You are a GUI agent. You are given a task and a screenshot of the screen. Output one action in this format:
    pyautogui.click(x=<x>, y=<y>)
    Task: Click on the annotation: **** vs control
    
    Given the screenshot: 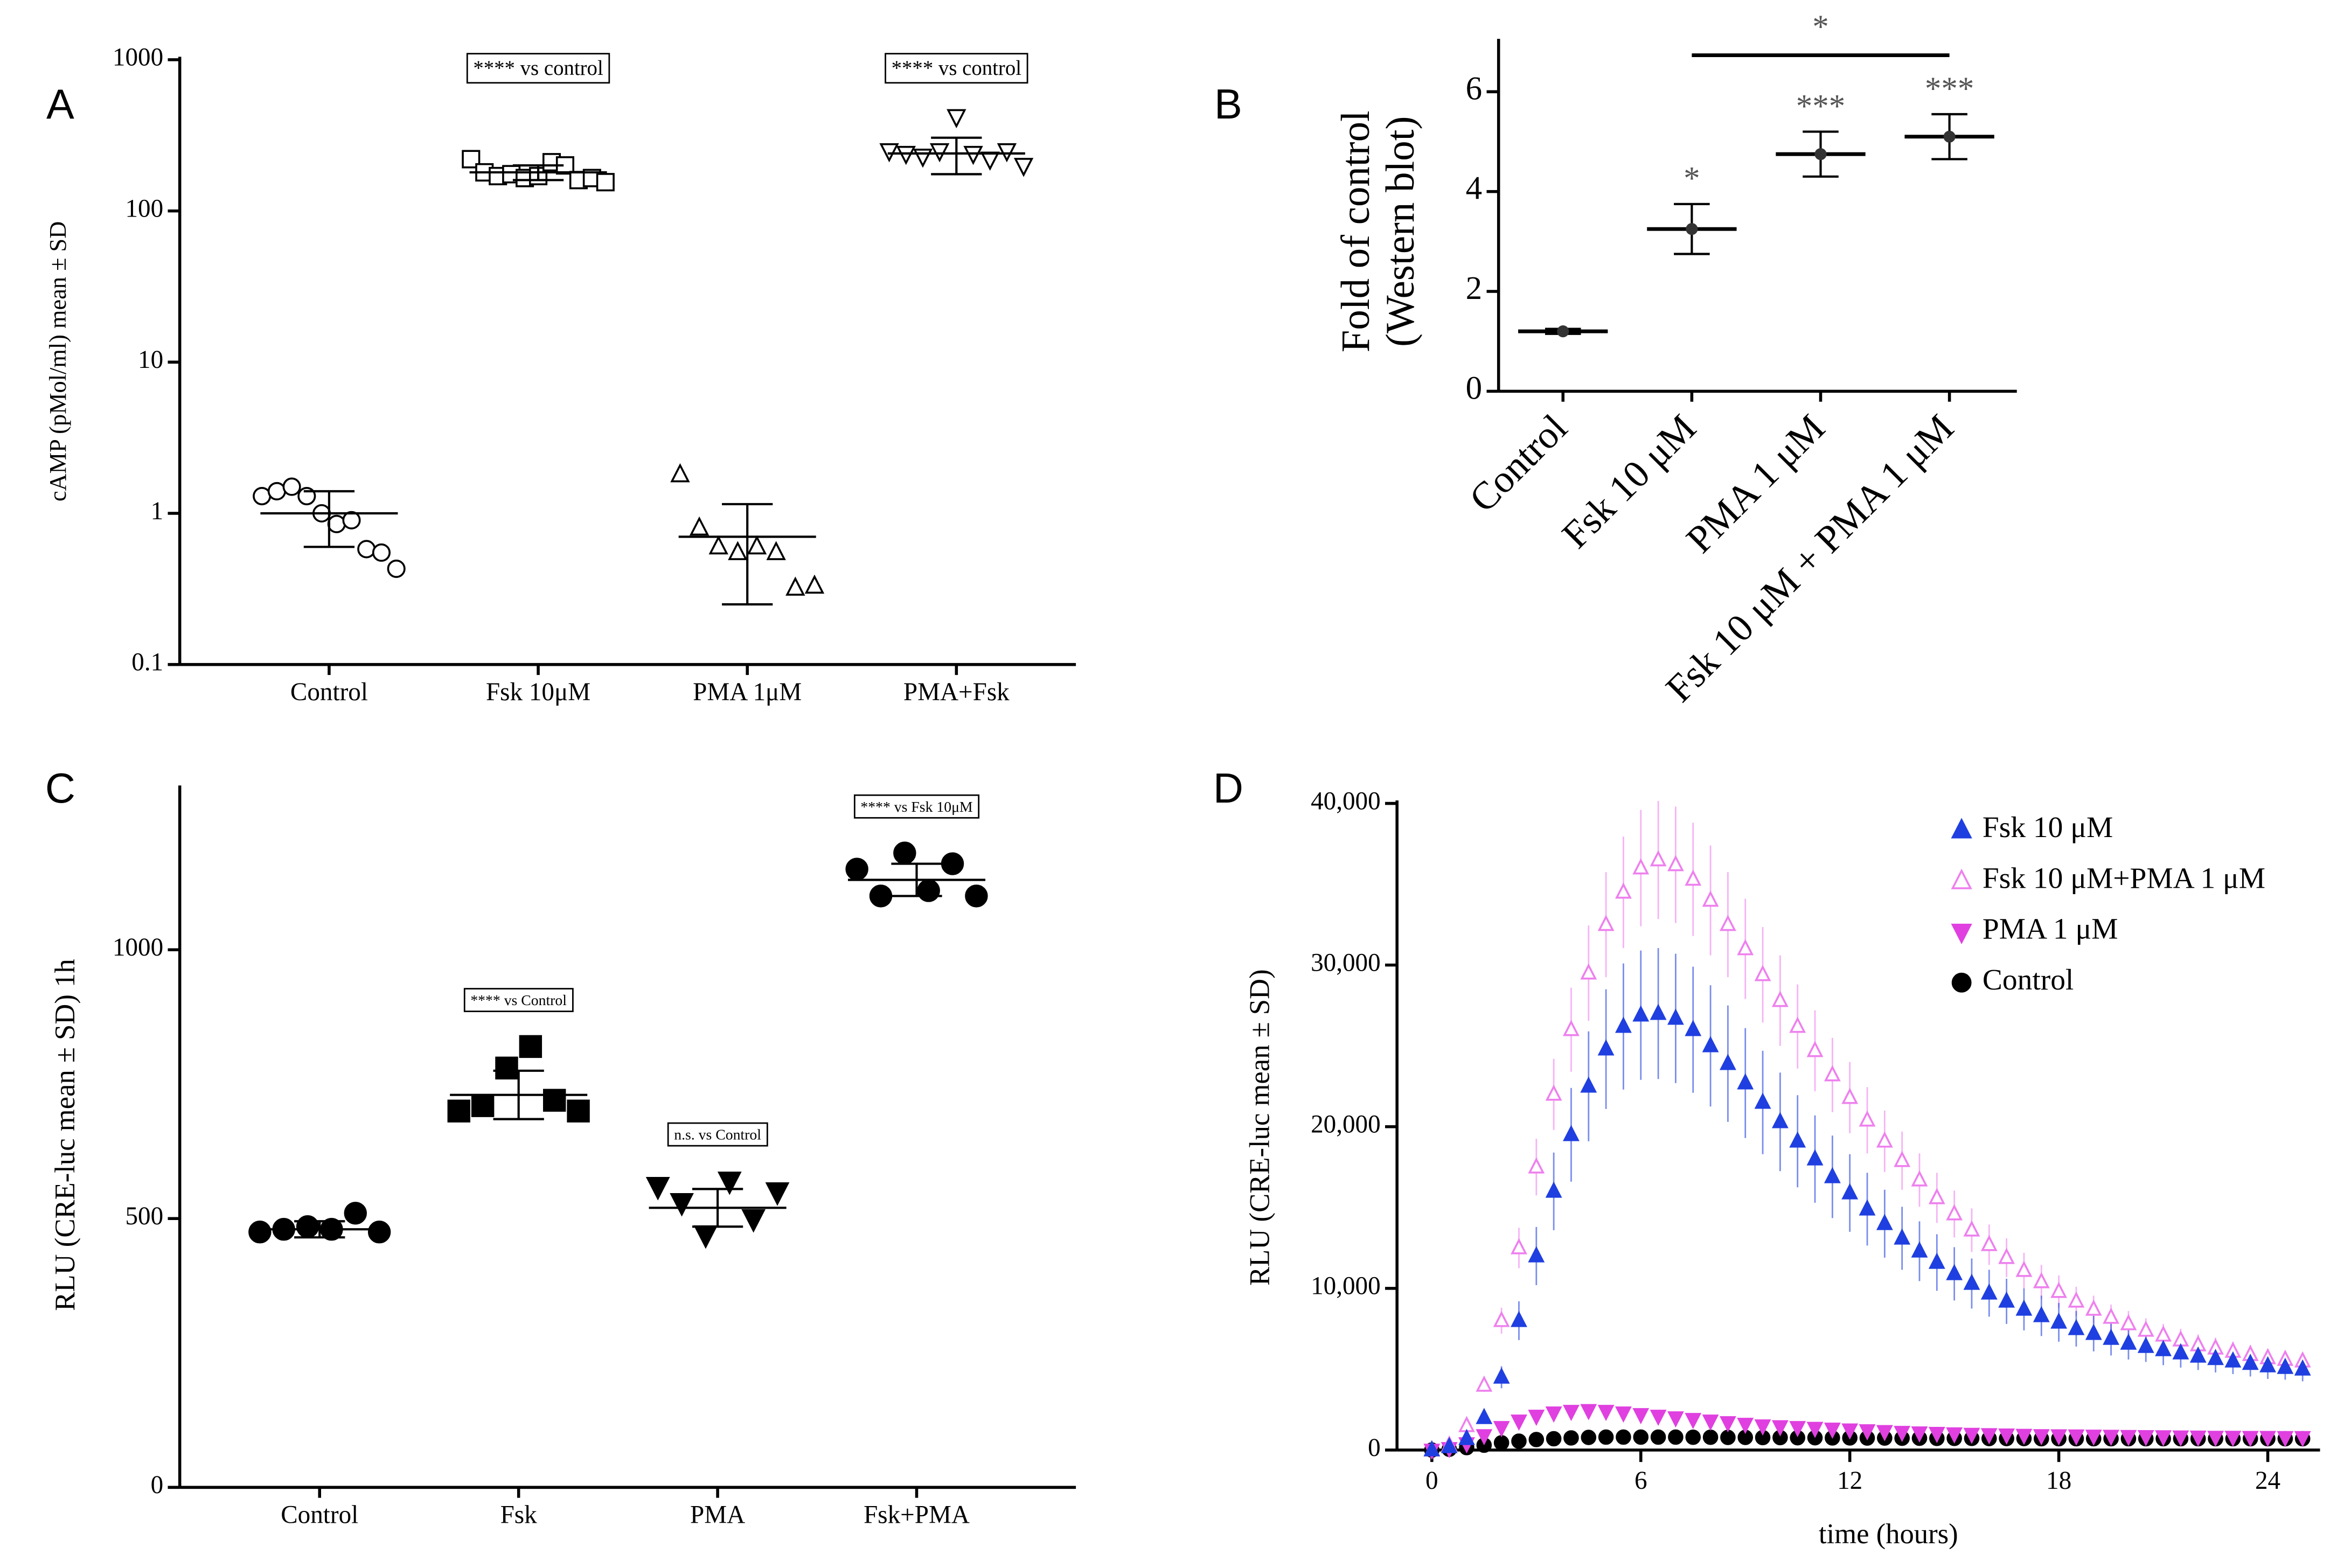 What is the action you would take?
    pyautogui.click(x=538, y=68)
    